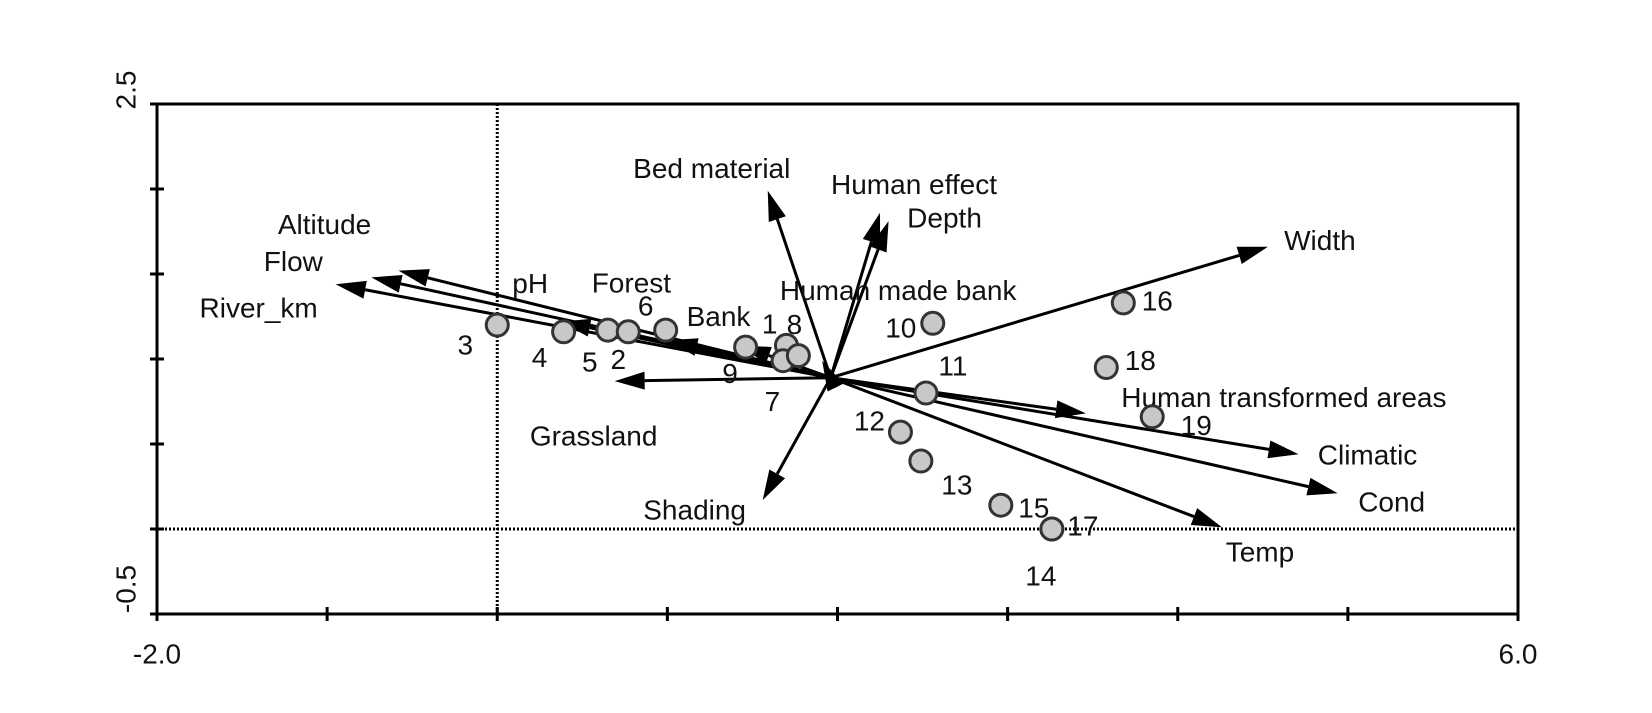 This screenshot has width=1652, height=713. I want to click on point-label: 10, so click(900, 328).